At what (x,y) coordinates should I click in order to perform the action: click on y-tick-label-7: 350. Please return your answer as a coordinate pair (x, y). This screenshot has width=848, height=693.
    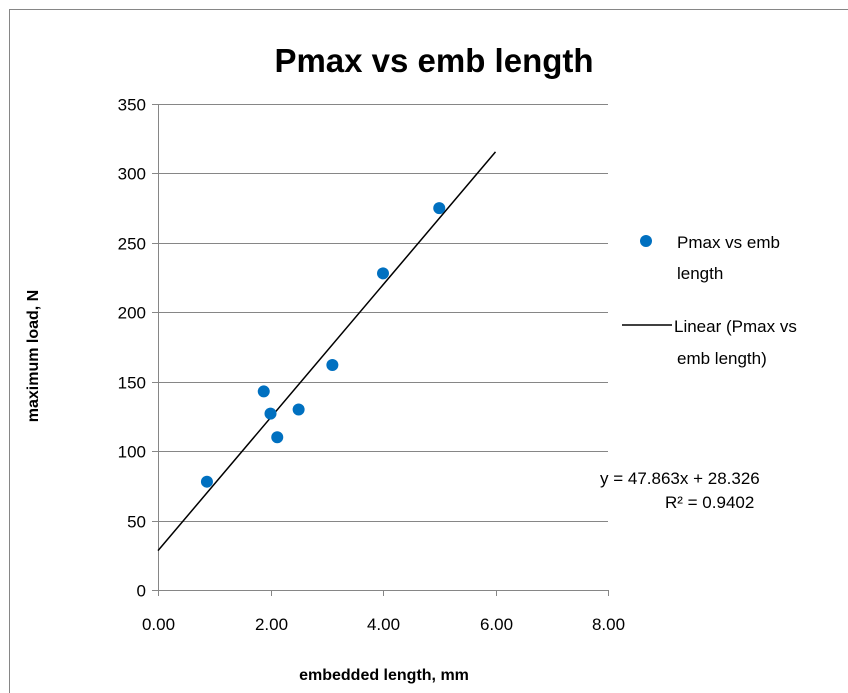
    Looking at the image, I should click on (132, 105).